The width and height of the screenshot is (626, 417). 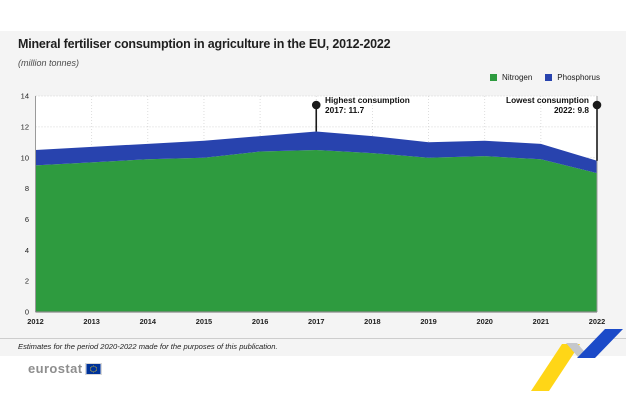 I want to click on x-tick-label: 2017, so click(x=316, y=321).